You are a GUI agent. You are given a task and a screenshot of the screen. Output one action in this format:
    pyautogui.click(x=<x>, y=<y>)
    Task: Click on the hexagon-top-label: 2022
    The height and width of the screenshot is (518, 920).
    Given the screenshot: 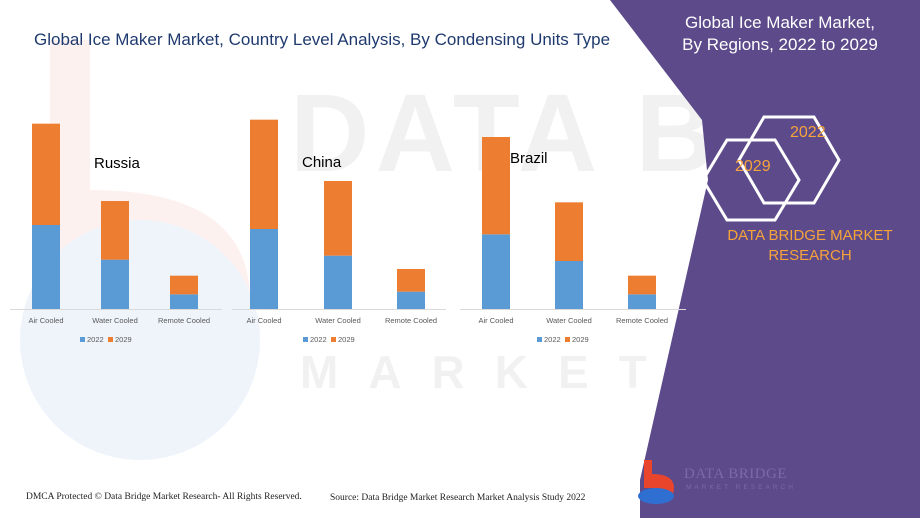 What is the action you would take?
    pyautogui.click(x=808, y=132)
    